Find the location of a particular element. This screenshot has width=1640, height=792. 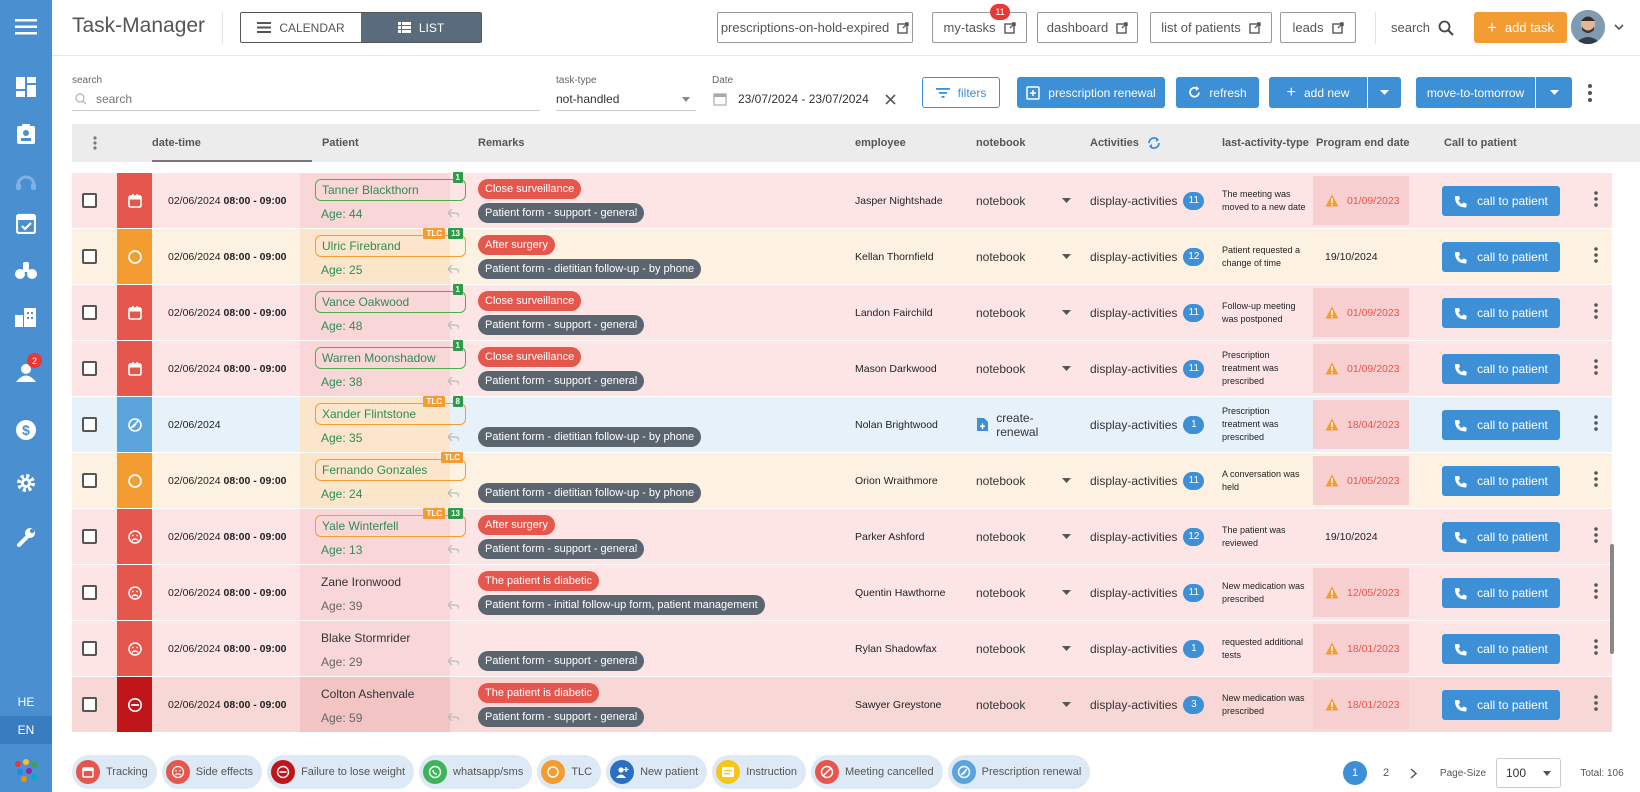

display-activities-link: display-activities 3 is located at coordinates (1147, 704).